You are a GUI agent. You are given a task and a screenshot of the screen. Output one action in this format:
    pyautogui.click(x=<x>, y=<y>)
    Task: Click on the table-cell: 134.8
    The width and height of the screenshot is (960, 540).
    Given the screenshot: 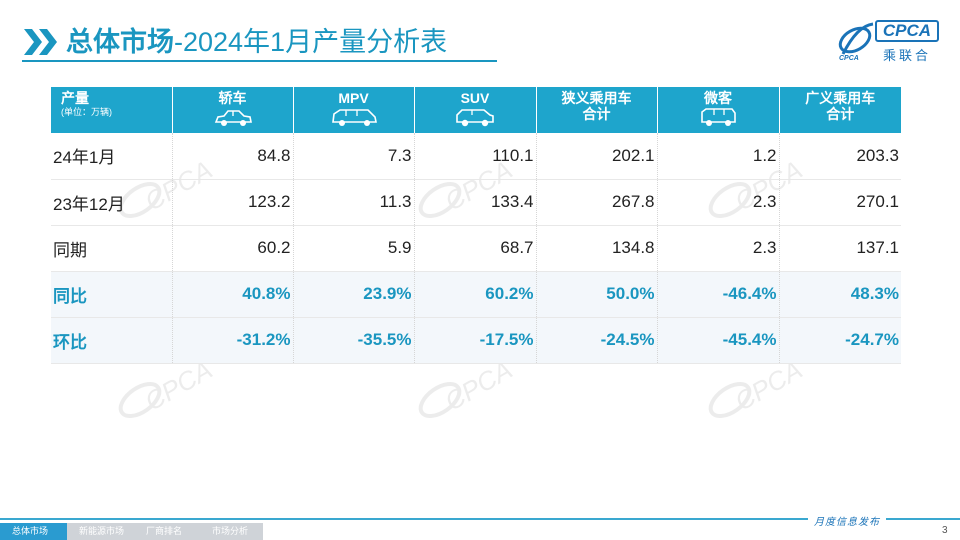 What is the action you would take?
    pyautogui.click(x=597, y=248)
    